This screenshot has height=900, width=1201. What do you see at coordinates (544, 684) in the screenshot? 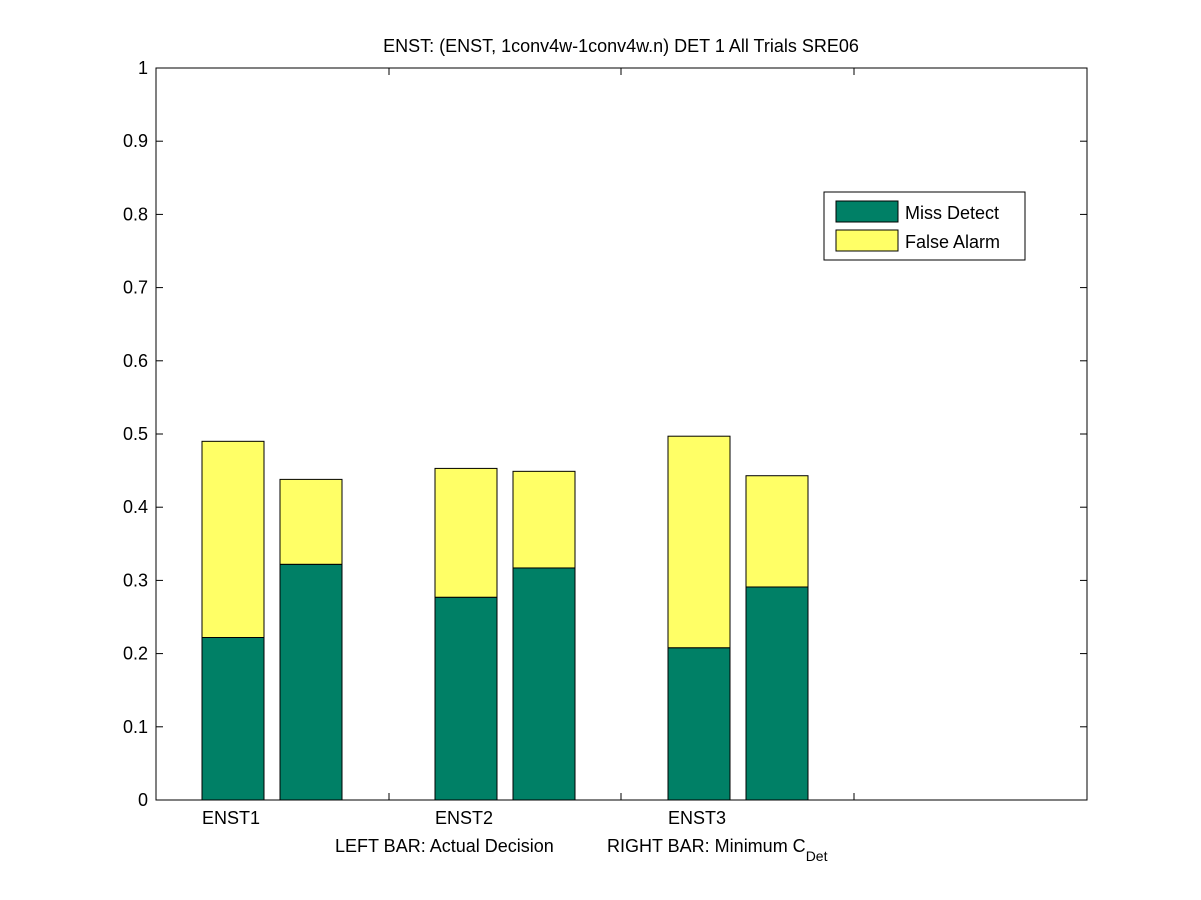
I see `bar-enst2-right-miss-detect` at bounding box center [544, 684].